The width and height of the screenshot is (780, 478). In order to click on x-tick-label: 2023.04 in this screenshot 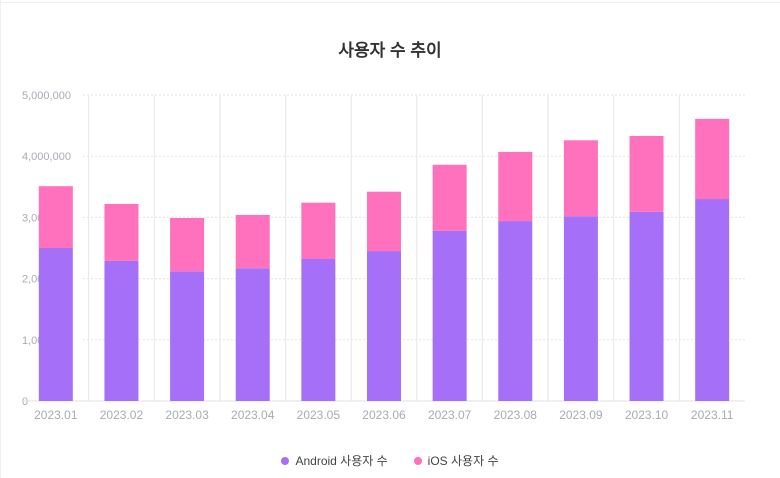, I will do `click(253, 415)`.